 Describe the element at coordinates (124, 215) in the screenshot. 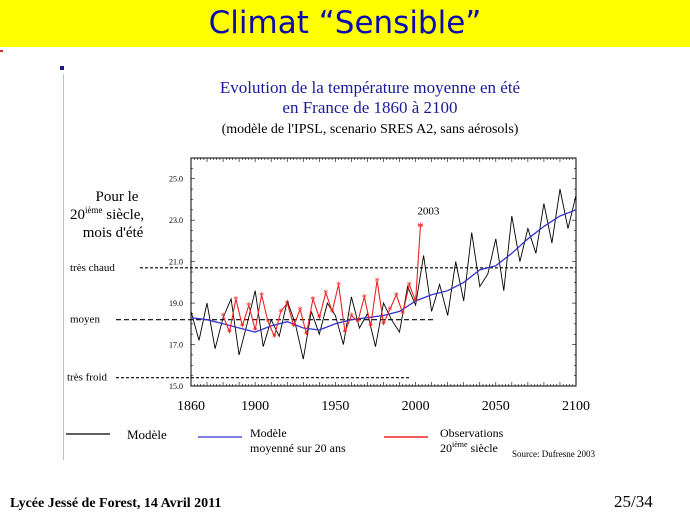

I see `left-note-siecle: siècle,` at that location.